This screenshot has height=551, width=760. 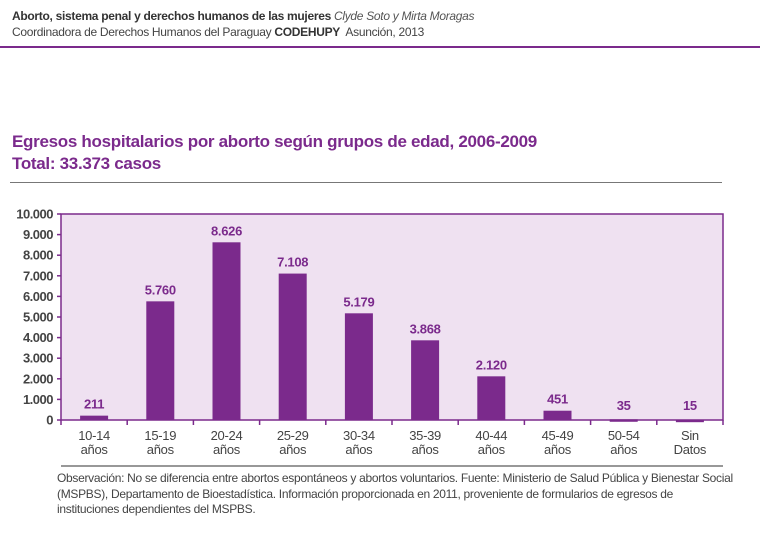 What do you see at coordinates (624, 435) in the screenshot?
I see `x-tick-label: 50-54` at bounding box center [624, 435].